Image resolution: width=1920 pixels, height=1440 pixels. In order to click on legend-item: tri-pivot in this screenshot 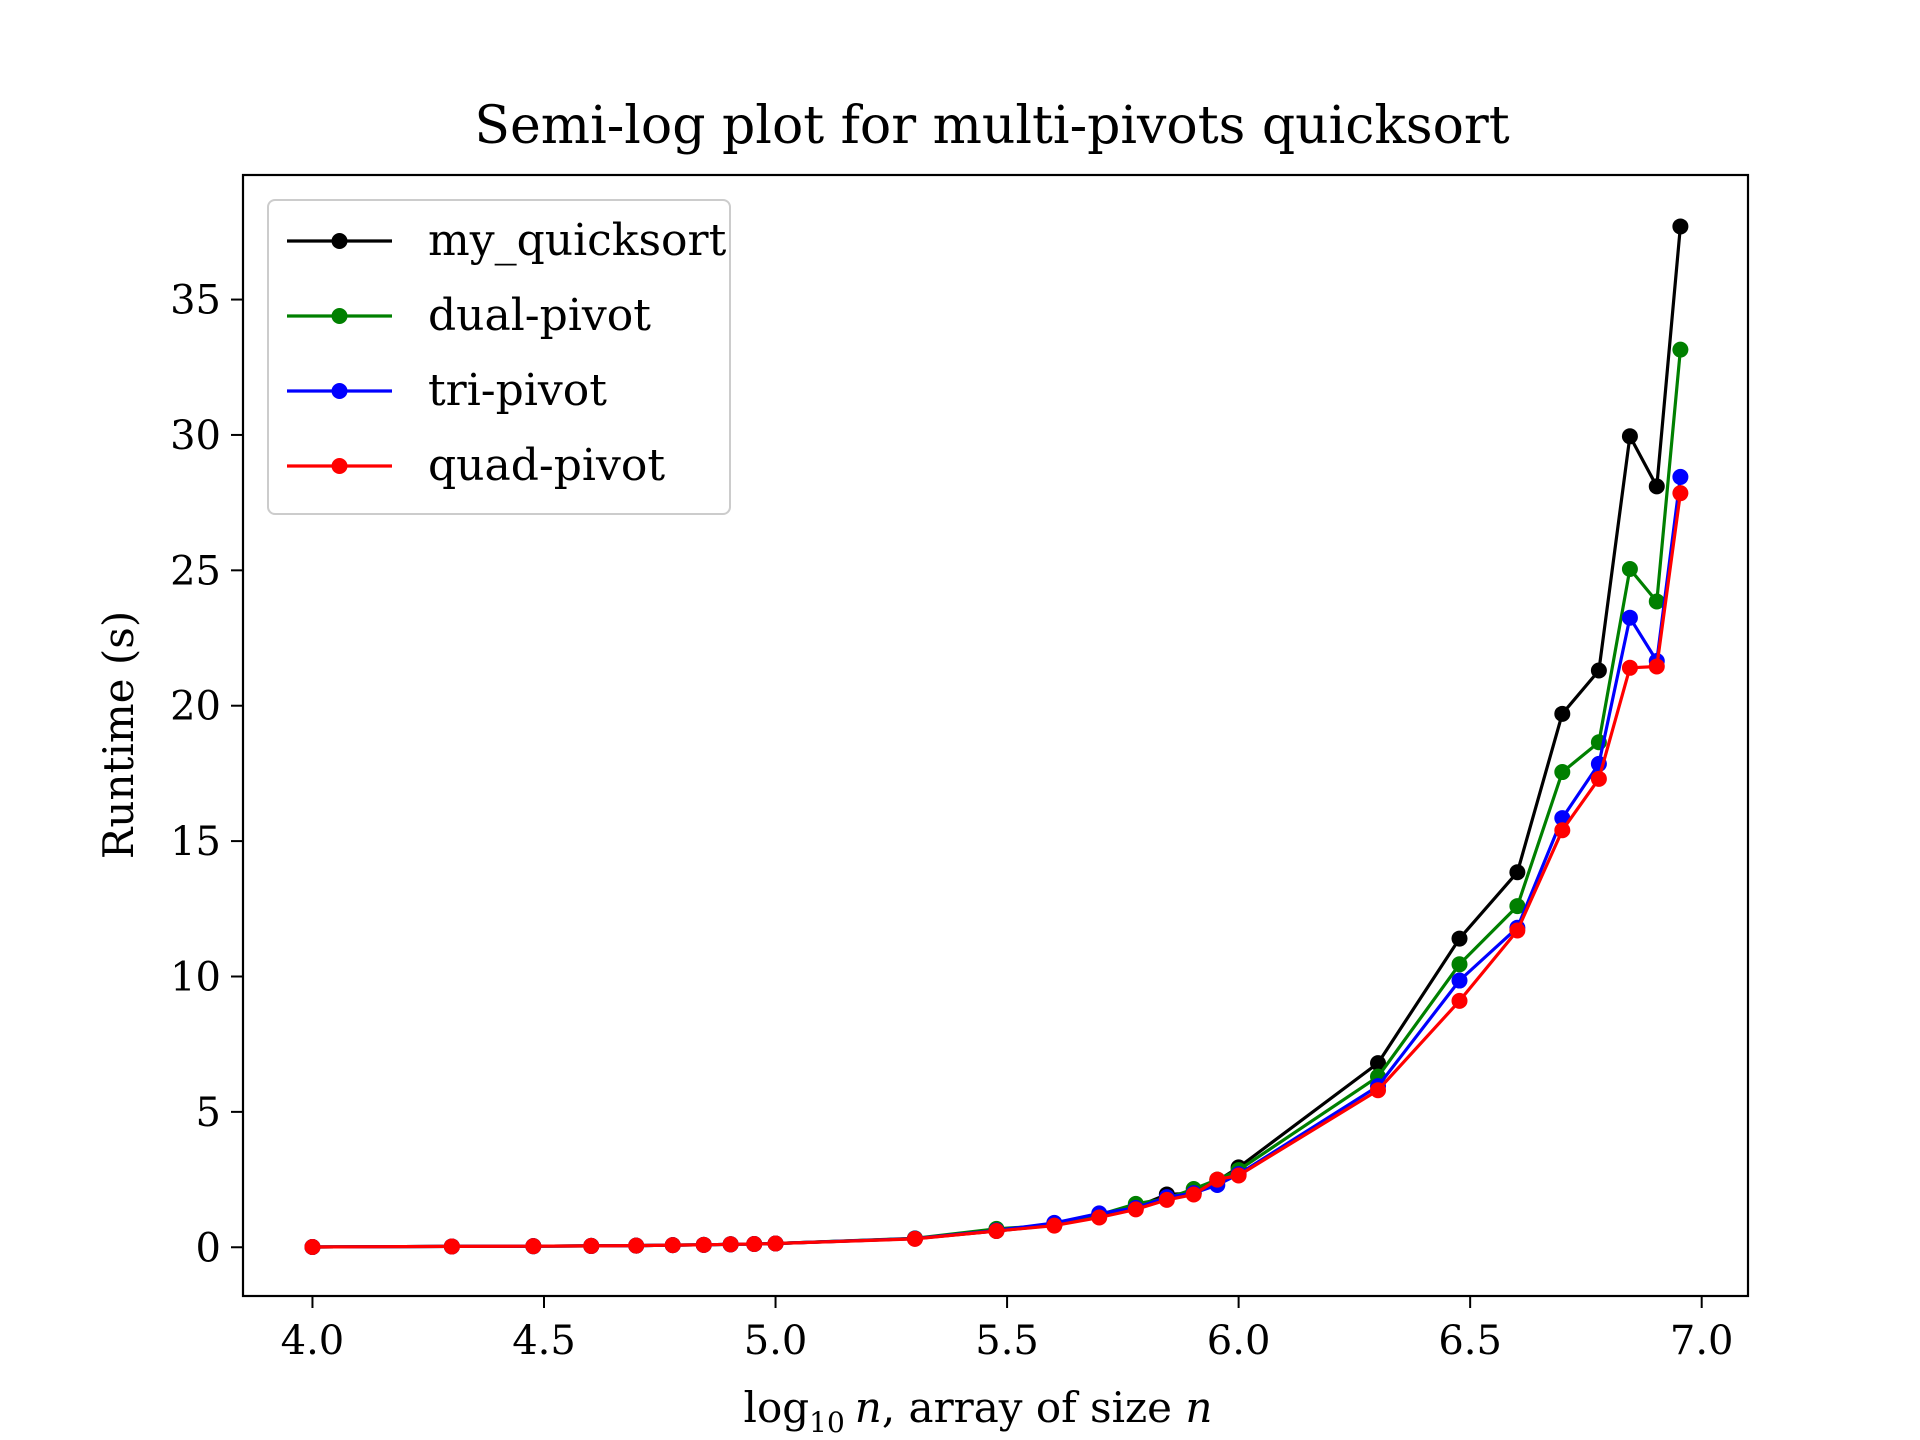, I will do `click(447, 390)`.